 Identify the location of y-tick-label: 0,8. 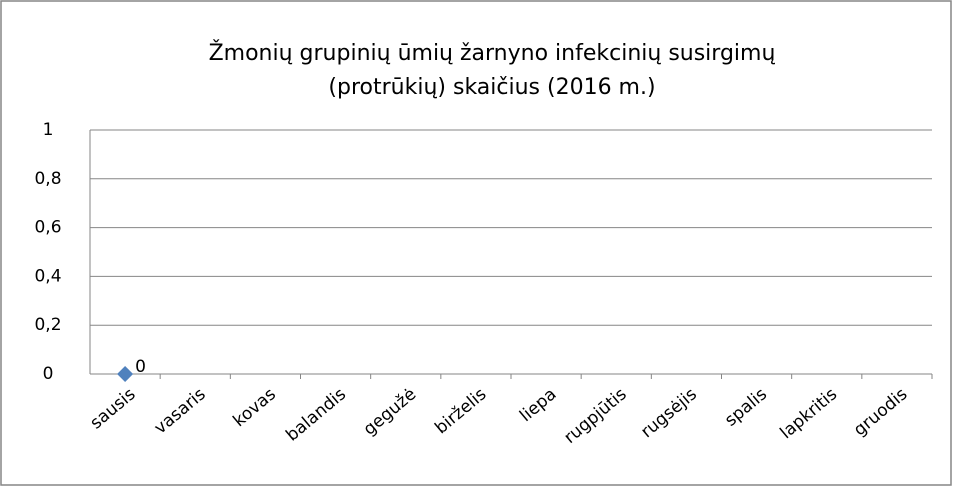
(47, 179).